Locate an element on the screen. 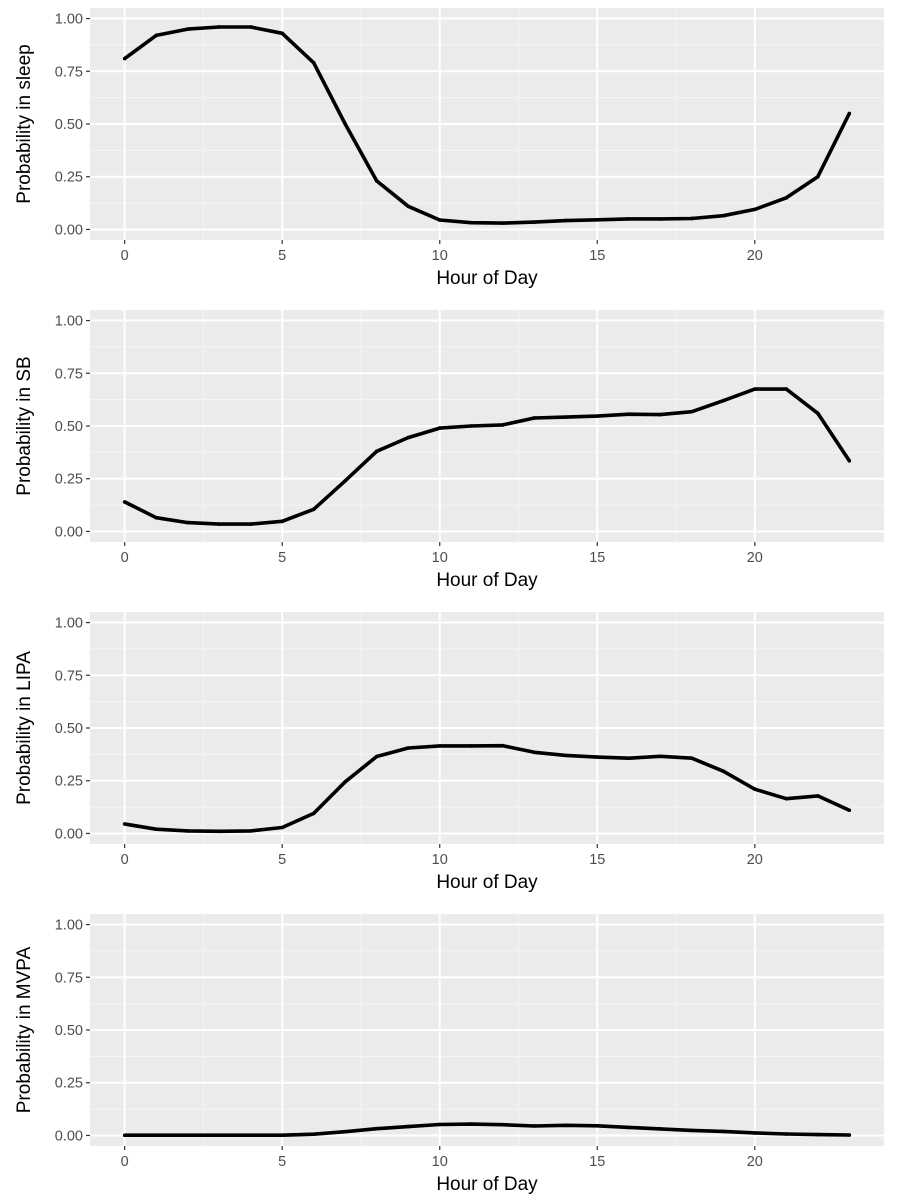  y-axis-title: Probability in MVPA is located at coordinates (24, 1029).